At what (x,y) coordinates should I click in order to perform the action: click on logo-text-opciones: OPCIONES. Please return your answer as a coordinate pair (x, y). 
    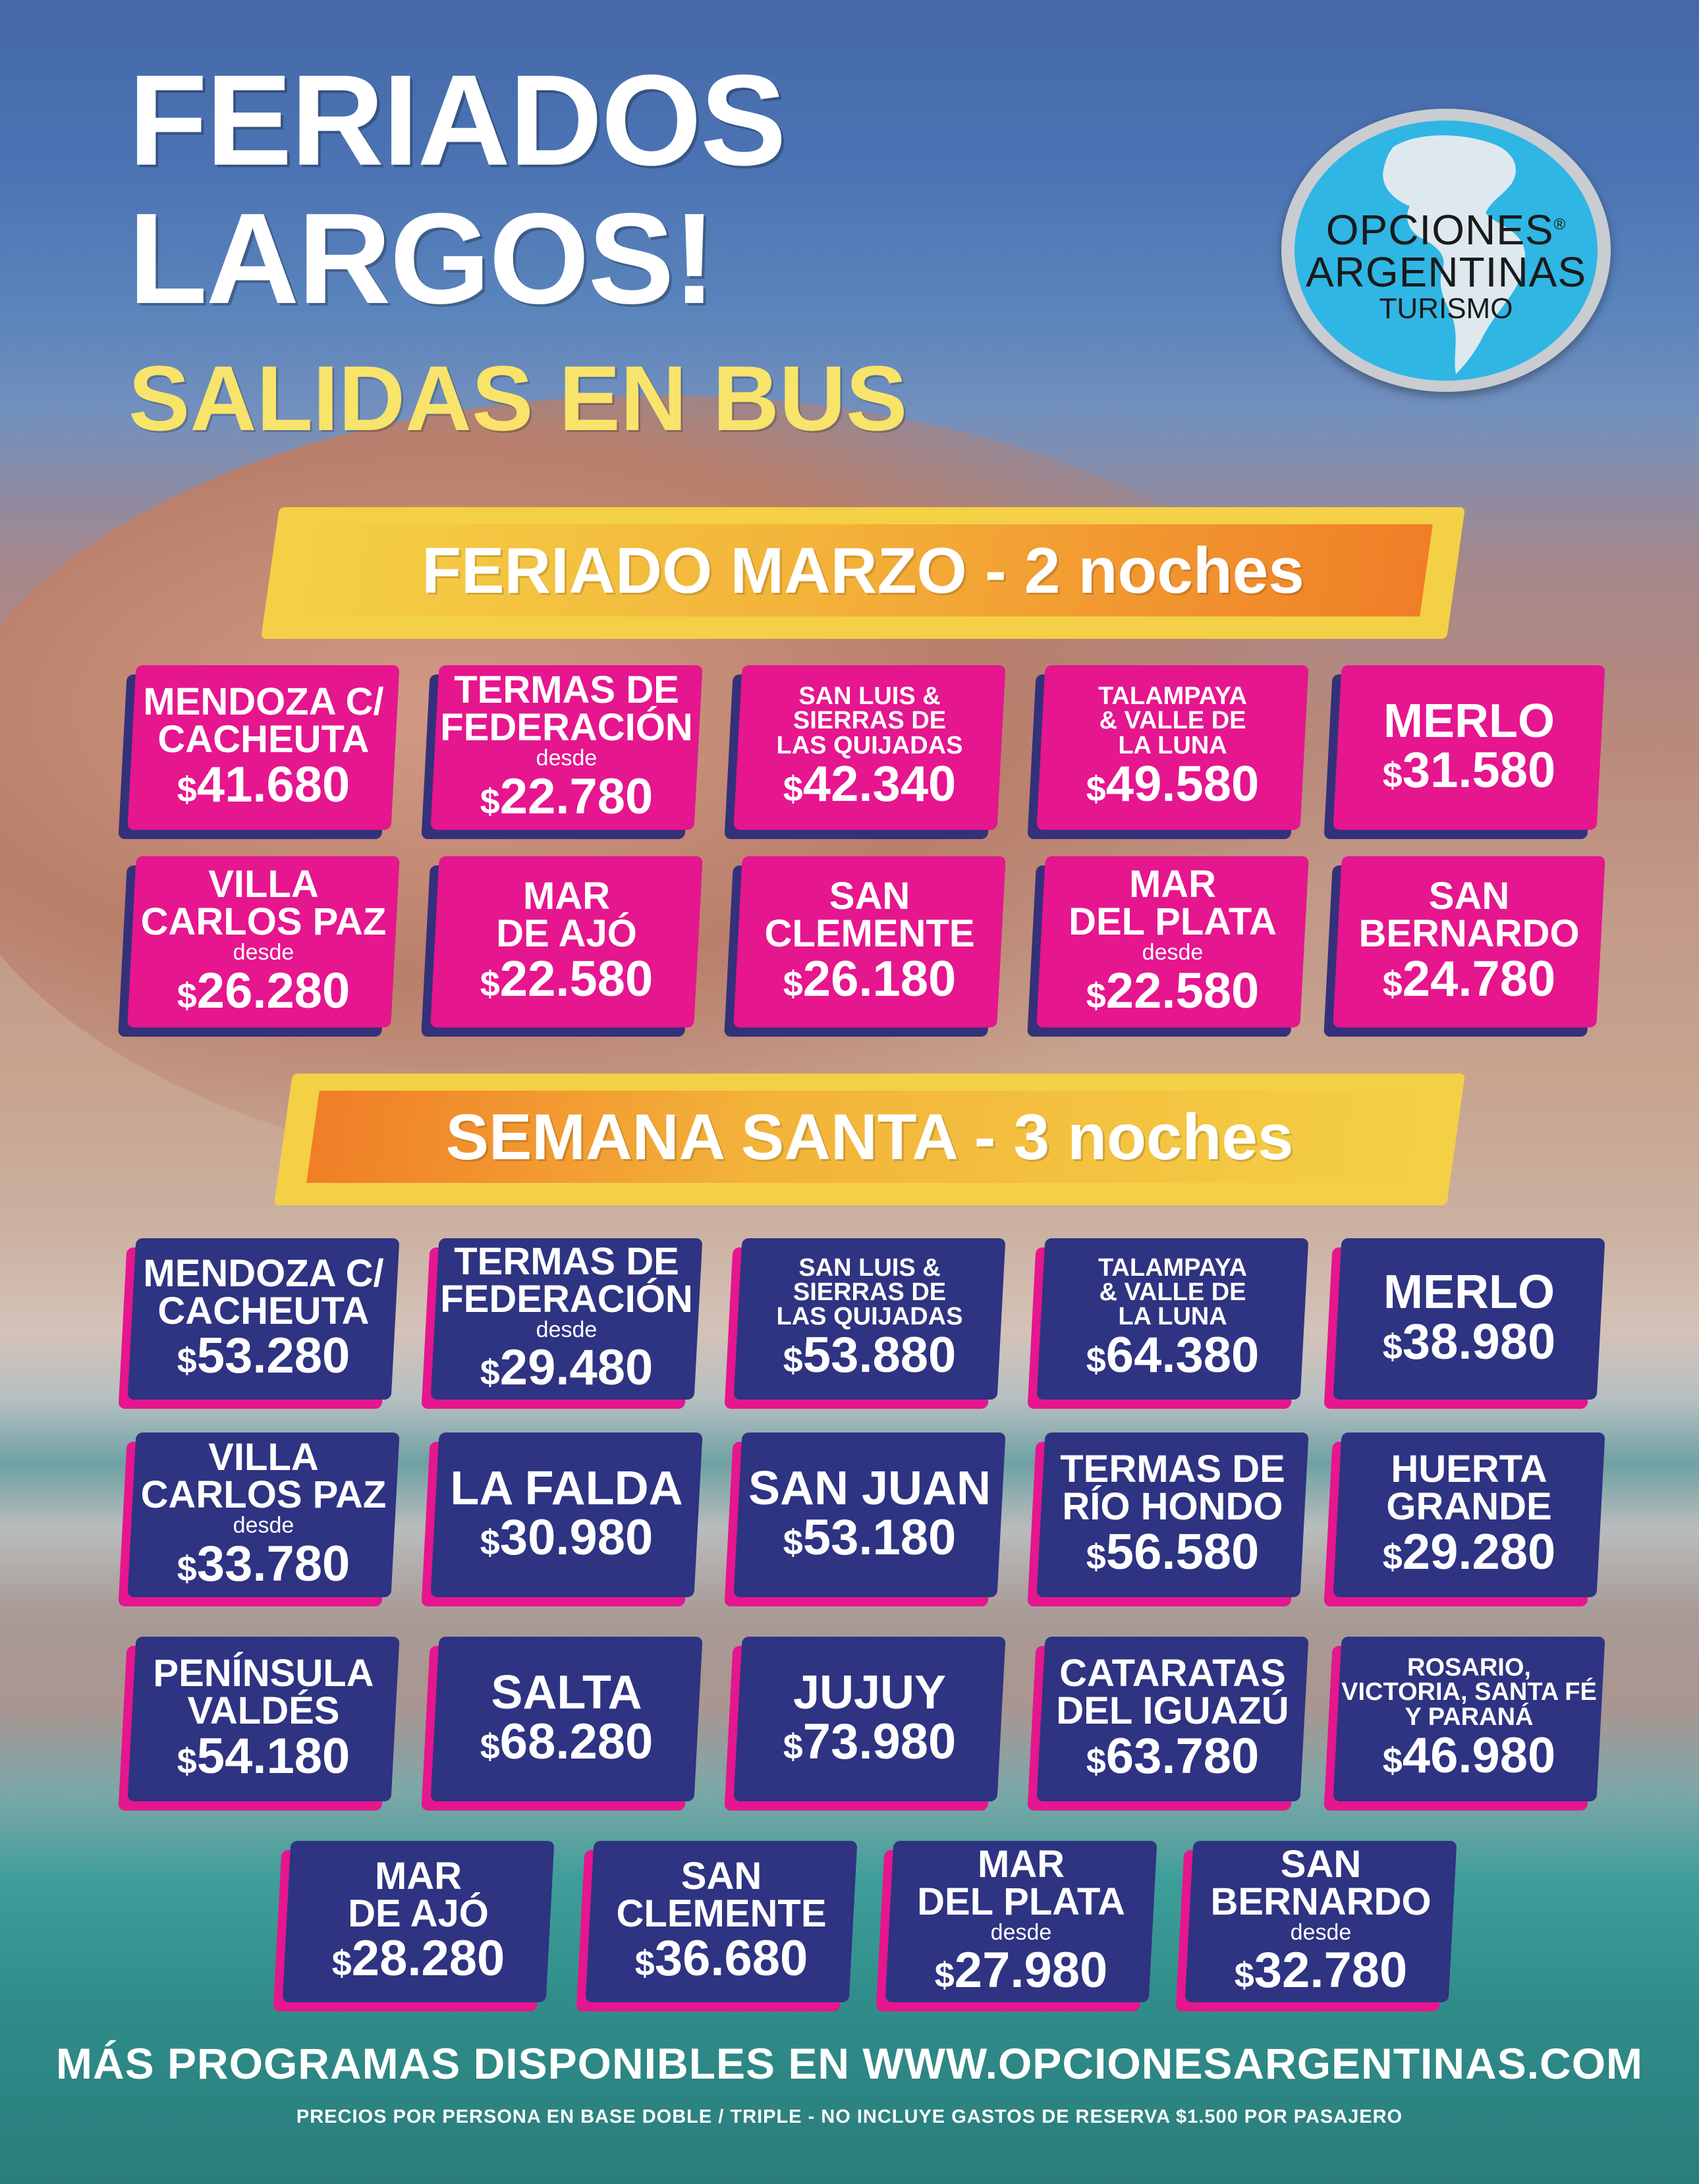
    Looking at the image, I should click on (1440, 229).